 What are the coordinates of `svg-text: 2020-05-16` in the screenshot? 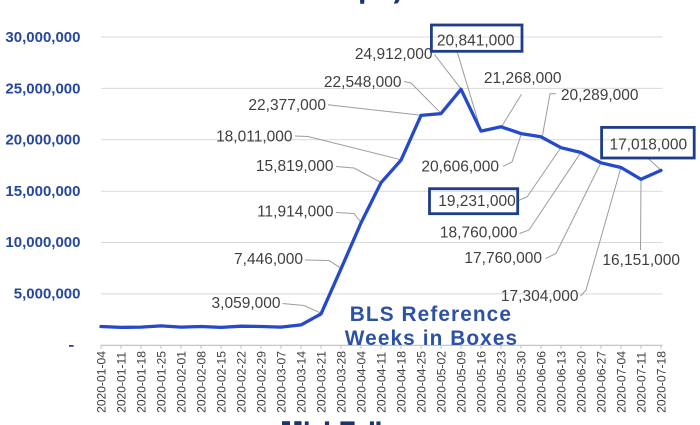 It's located at (481, 382).